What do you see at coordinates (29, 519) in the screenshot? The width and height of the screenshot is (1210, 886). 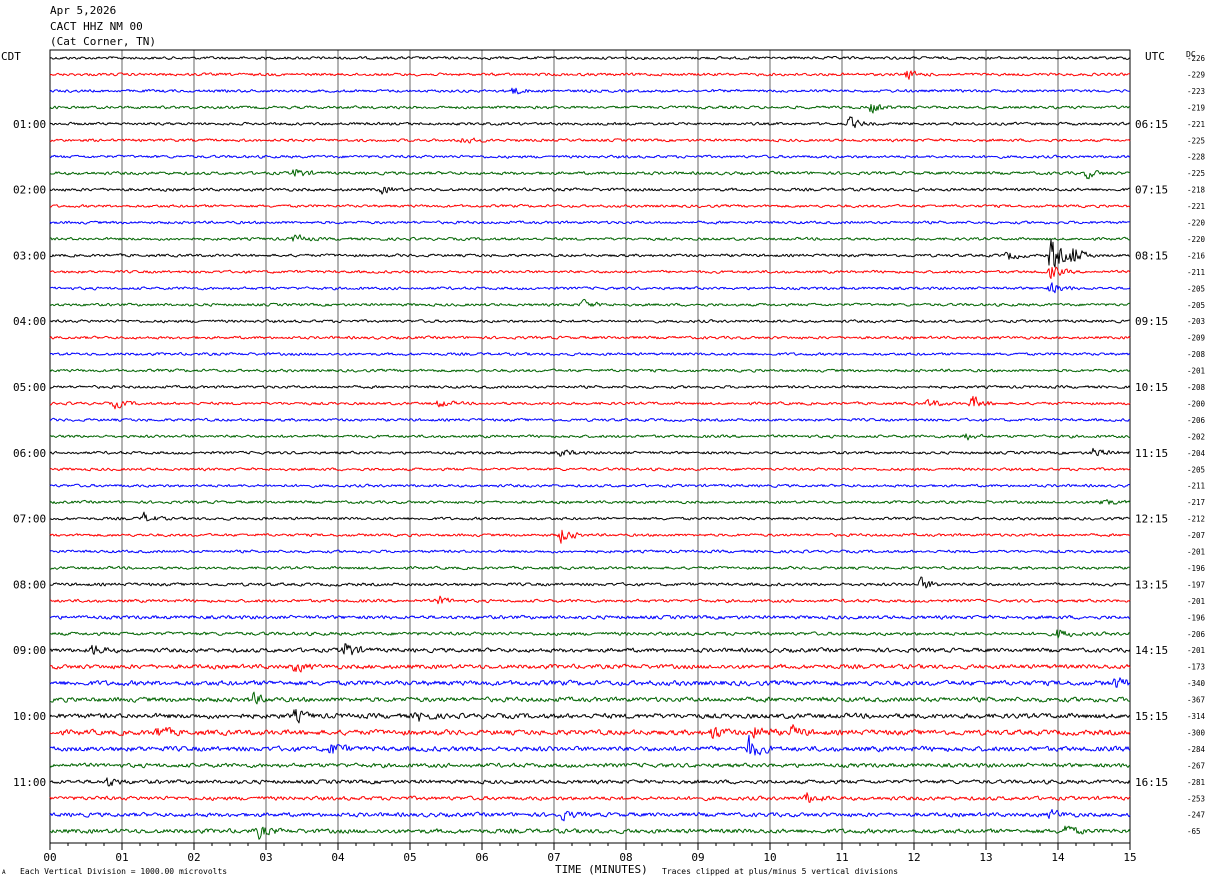 I see `left-hour-label: 07:00` at bounding box center [29, 519].